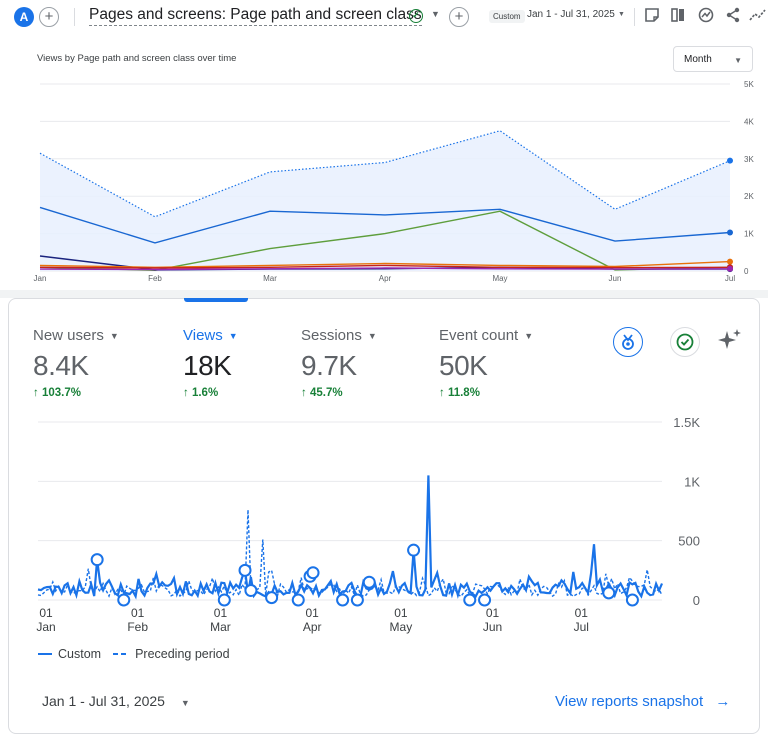 Image resolution: width=768 pixels, height=734 pixels. I want to click on x-tick-label: May, so click(499, 278).